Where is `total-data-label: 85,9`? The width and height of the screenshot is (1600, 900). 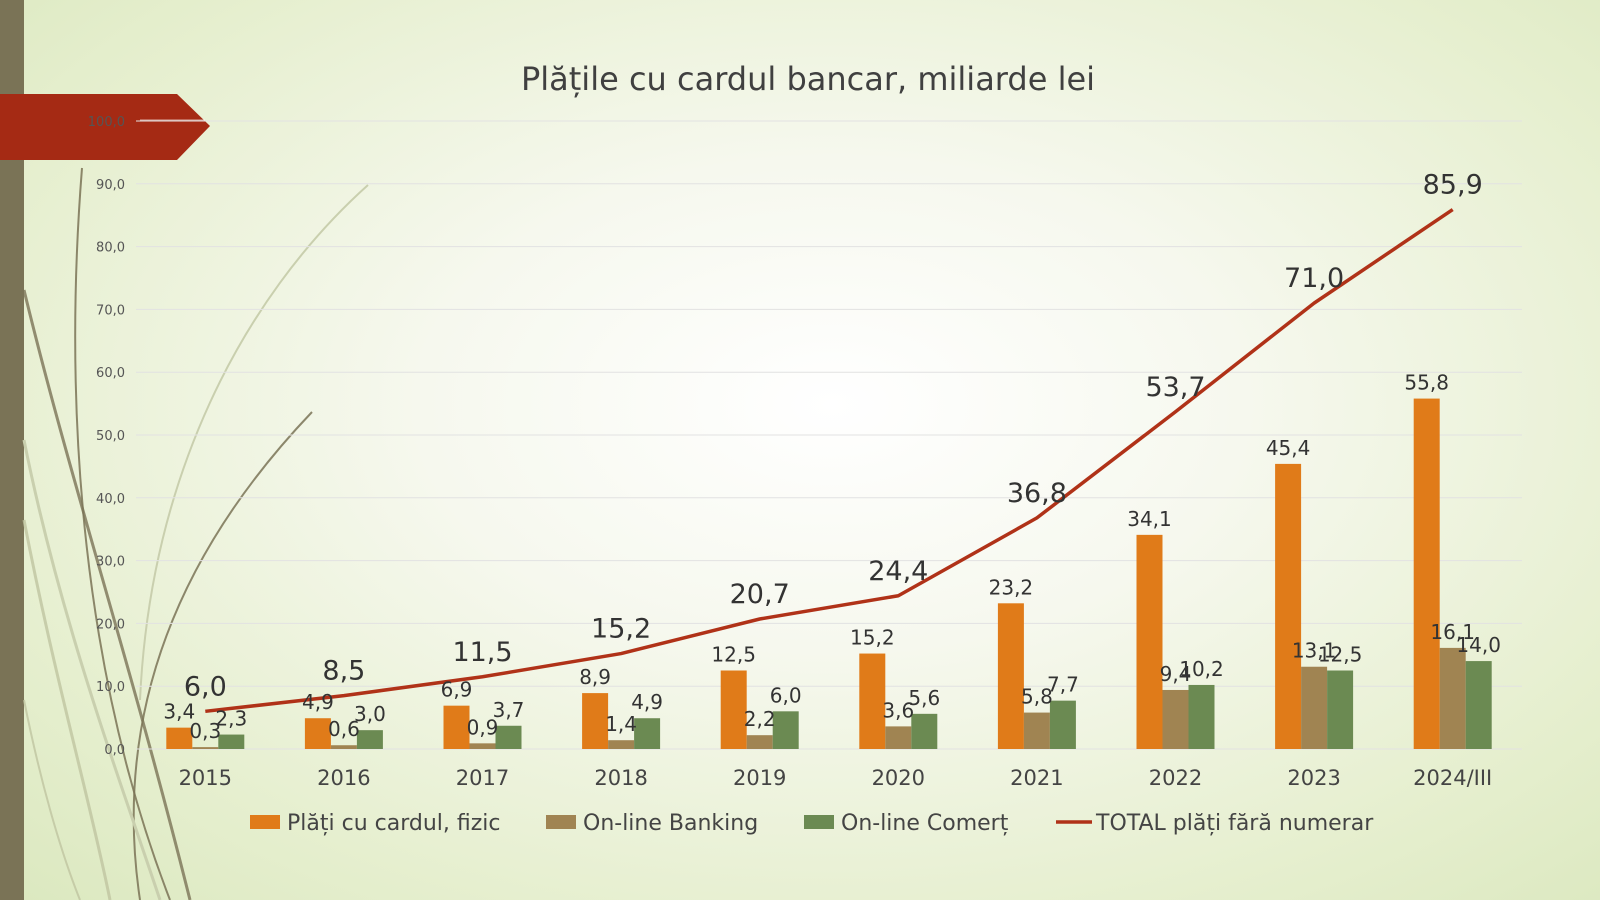
total-data-label: 85,9 is located at coordinates (1453, 185).